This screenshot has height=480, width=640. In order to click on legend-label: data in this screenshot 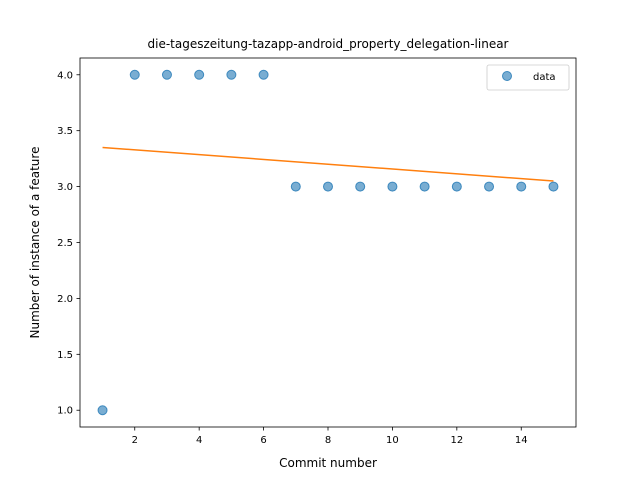, I will do `click(544, 77)`.